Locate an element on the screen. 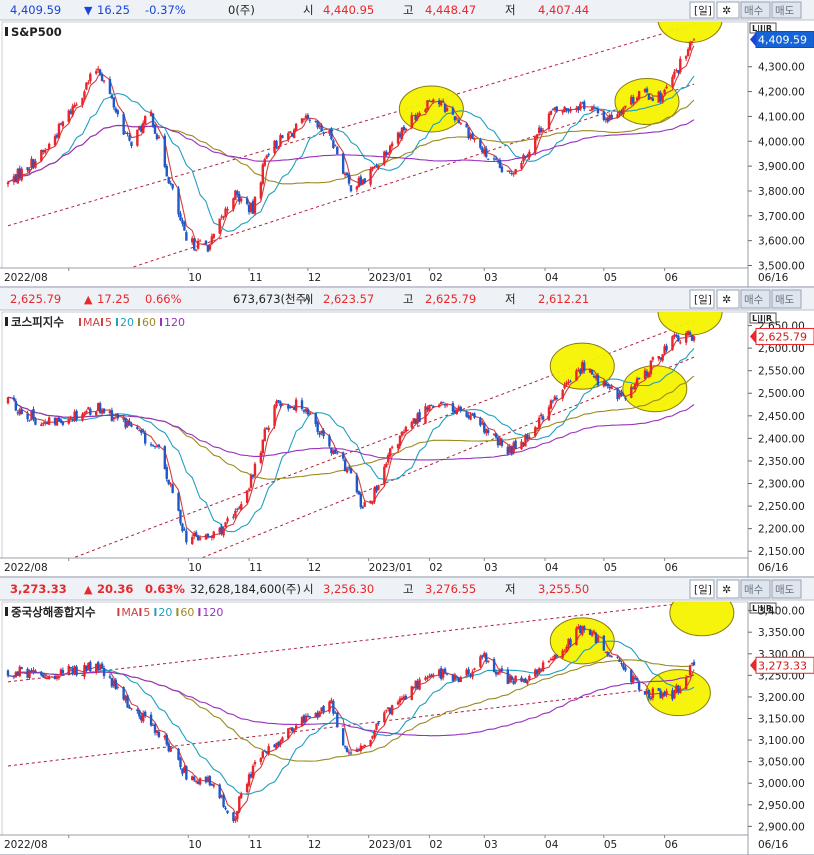 The width and height of the screenshot is (814, 855). legend-swatch is located at coordinates (117, 322).